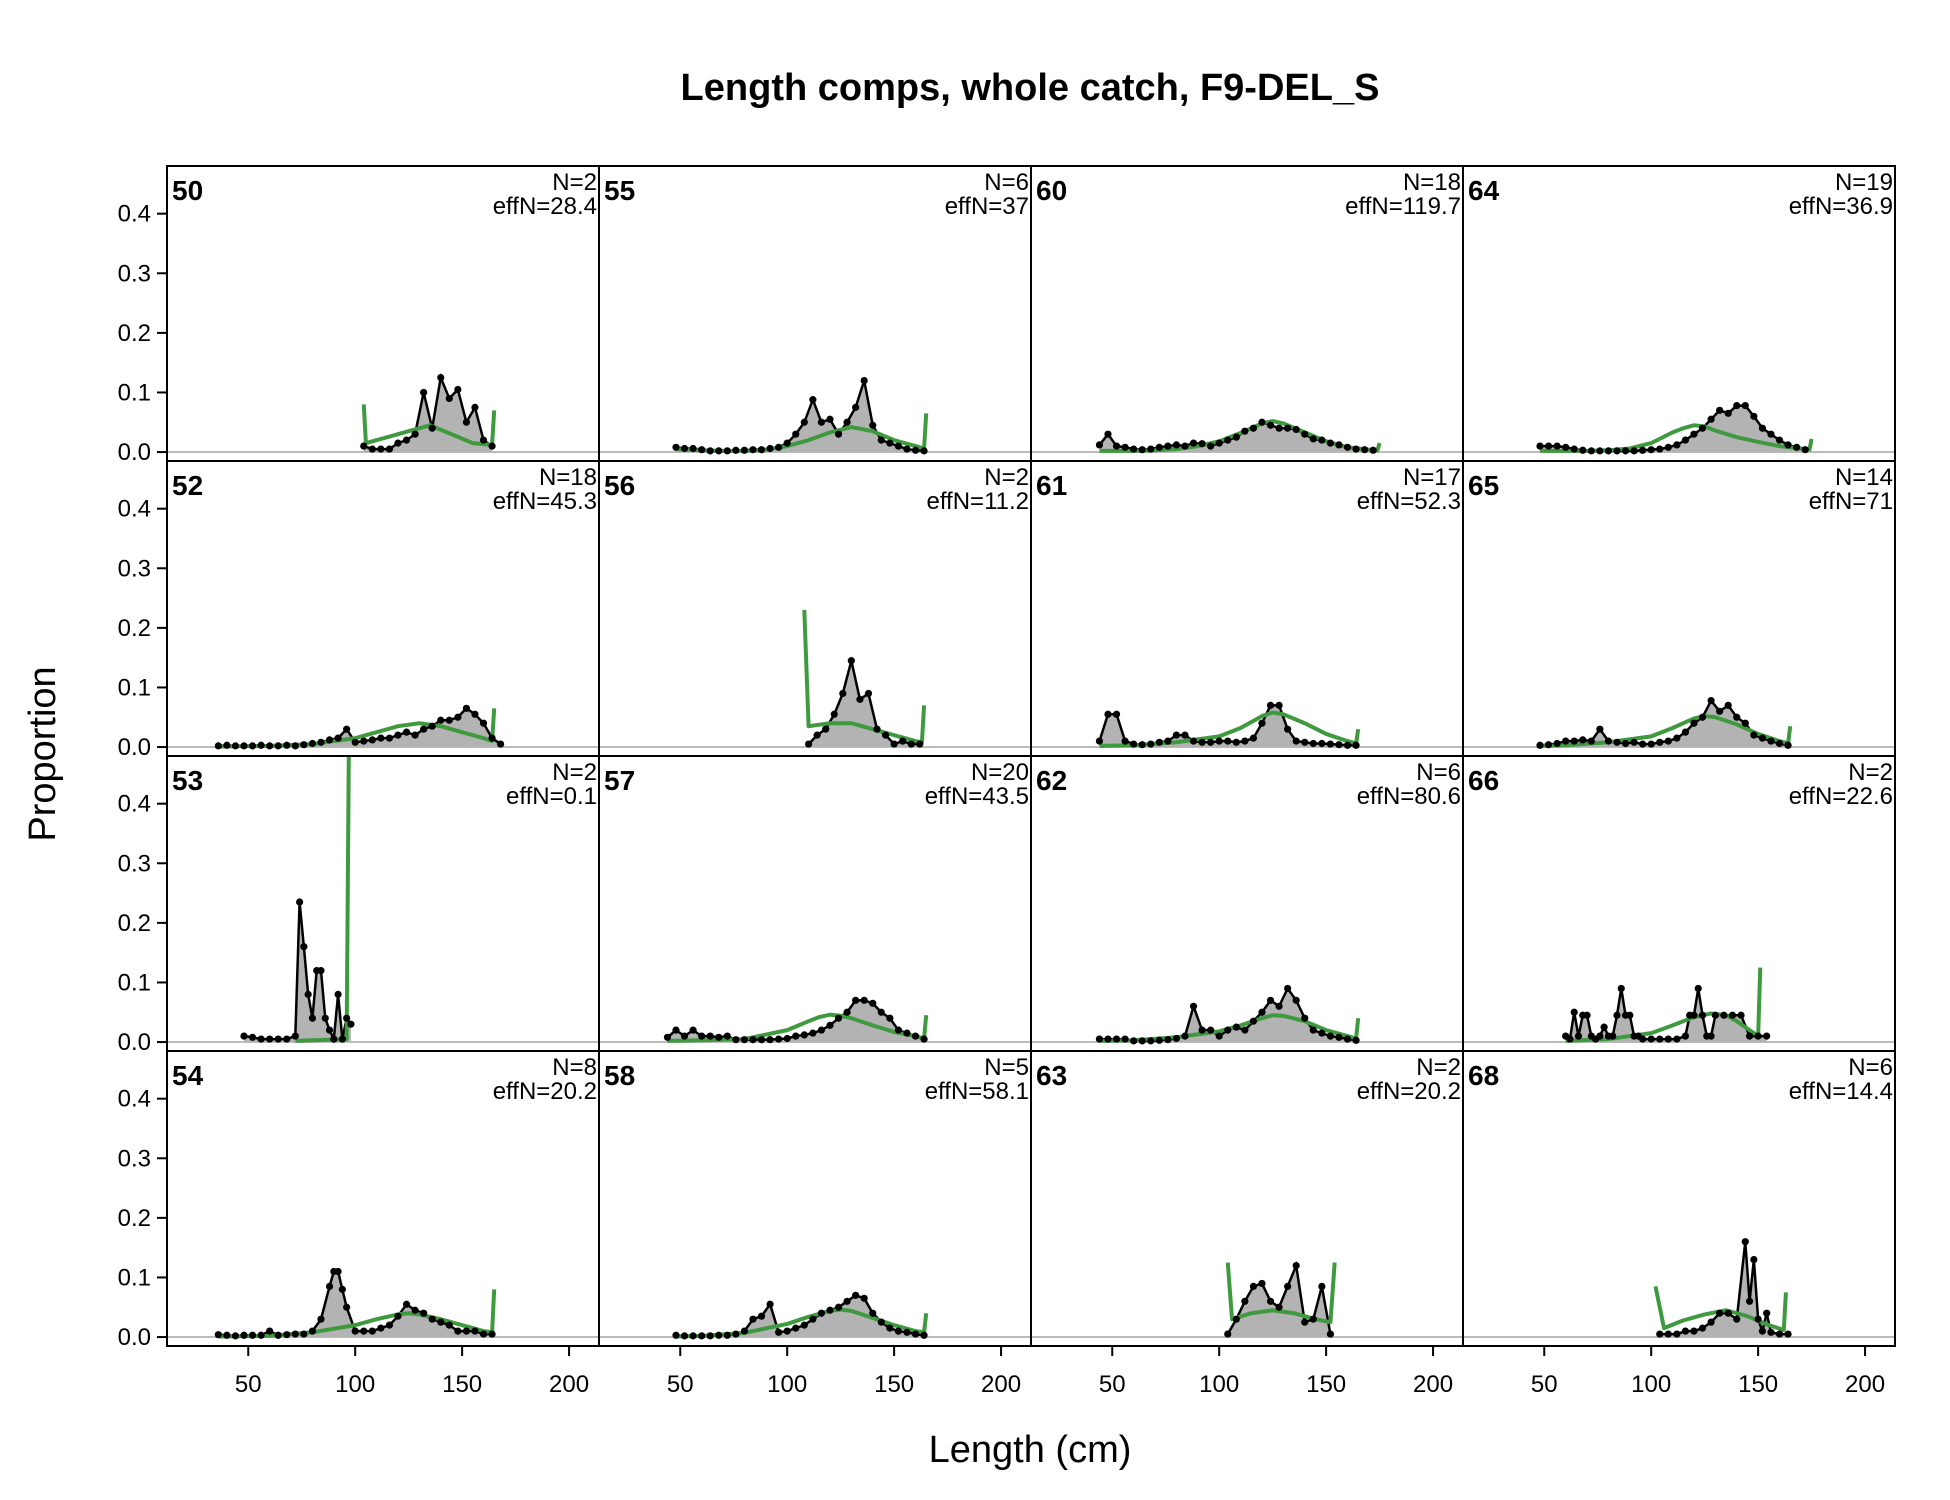  What do you see at coordinates (1409, 796) in the screenshot?
I see `panel-effn-label: effN=80.6` at bounding box center [1409, 796].